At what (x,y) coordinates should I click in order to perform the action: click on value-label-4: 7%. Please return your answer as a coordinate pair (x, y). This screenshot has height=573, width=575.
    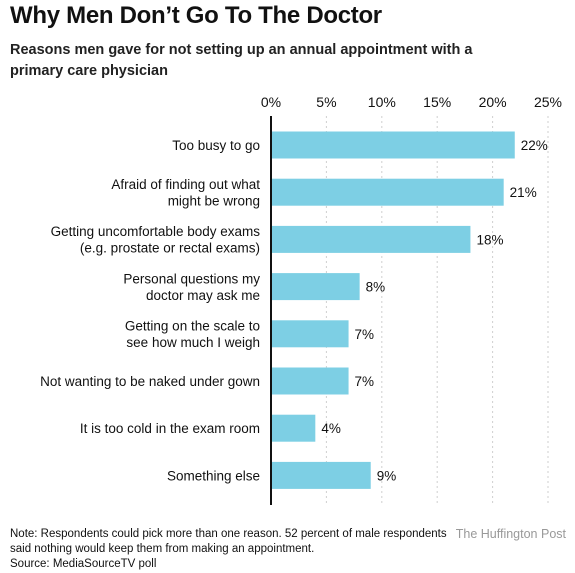
    Looking at the image, I should click on (365, 334).